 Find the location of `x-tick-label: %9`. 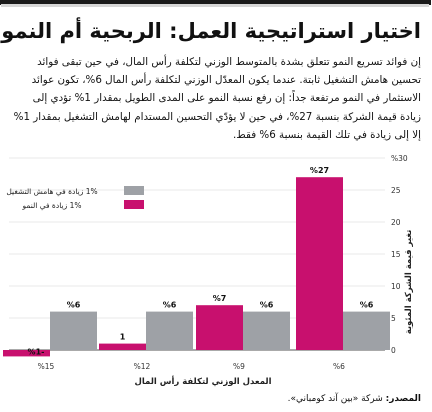

x-tick-label: %9 is located at coordinates (240, 366).